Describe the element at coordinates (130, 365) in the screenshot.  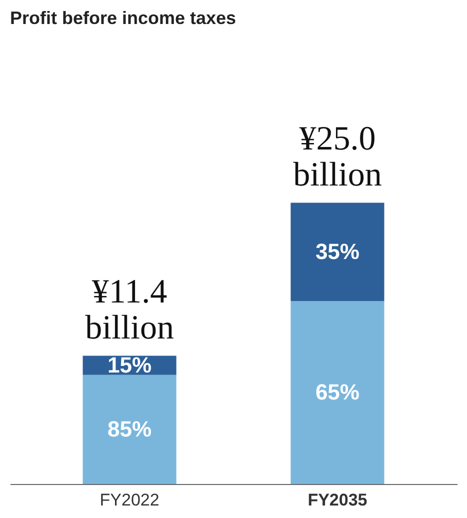
I see `annotation: 15%` at that location.